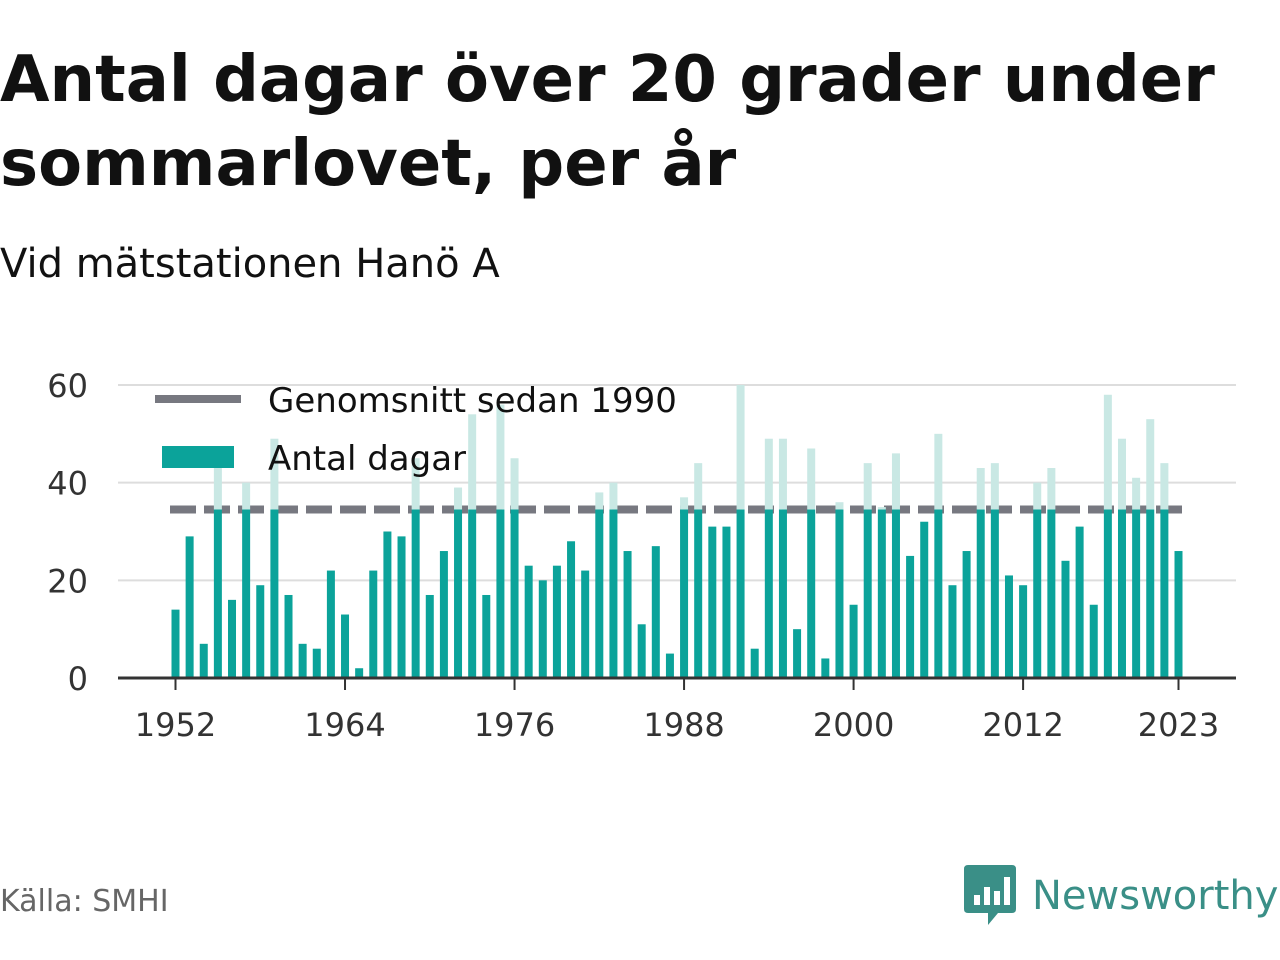 The height and width of the screenshot is (960, 1280). I want to click on brand-name: Newsworthy, so click(1155, 896).